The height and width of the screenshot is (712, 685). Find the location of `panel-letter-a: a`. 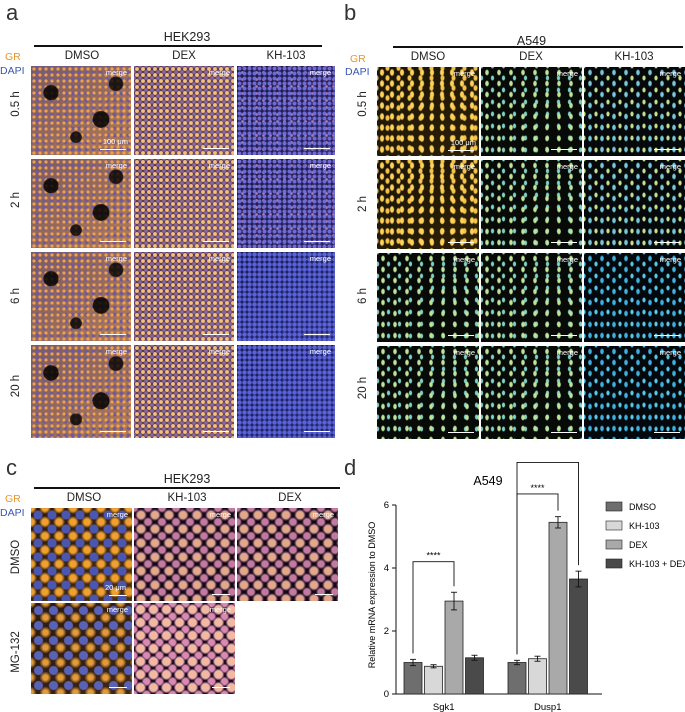

panel-letter-a: a is located at coordinates (12, 12).